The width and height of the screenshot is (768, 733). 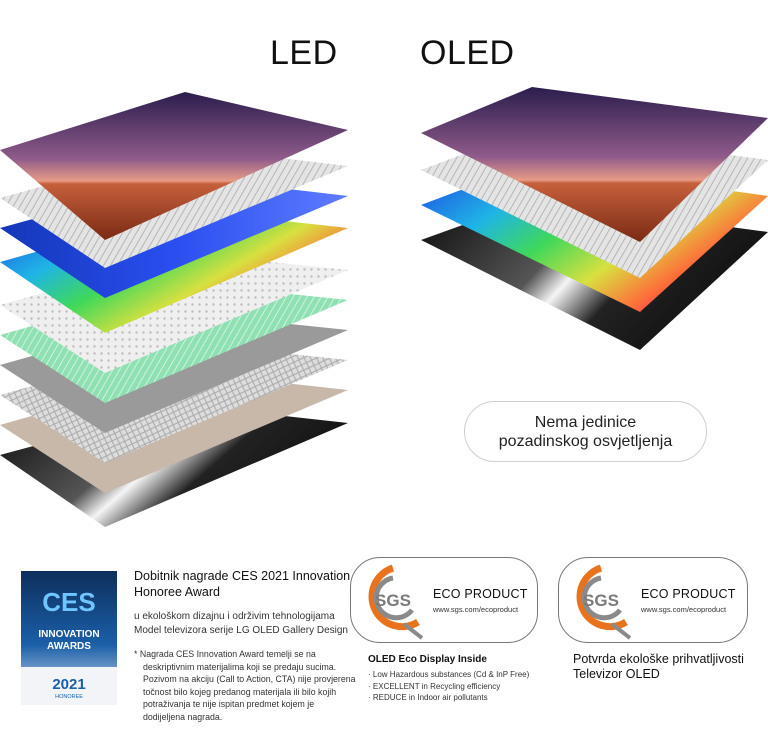 I want to click on no-backlight-label: Nema jedinice pozadinskog osvjetljenja, so click(x=585, y=431).